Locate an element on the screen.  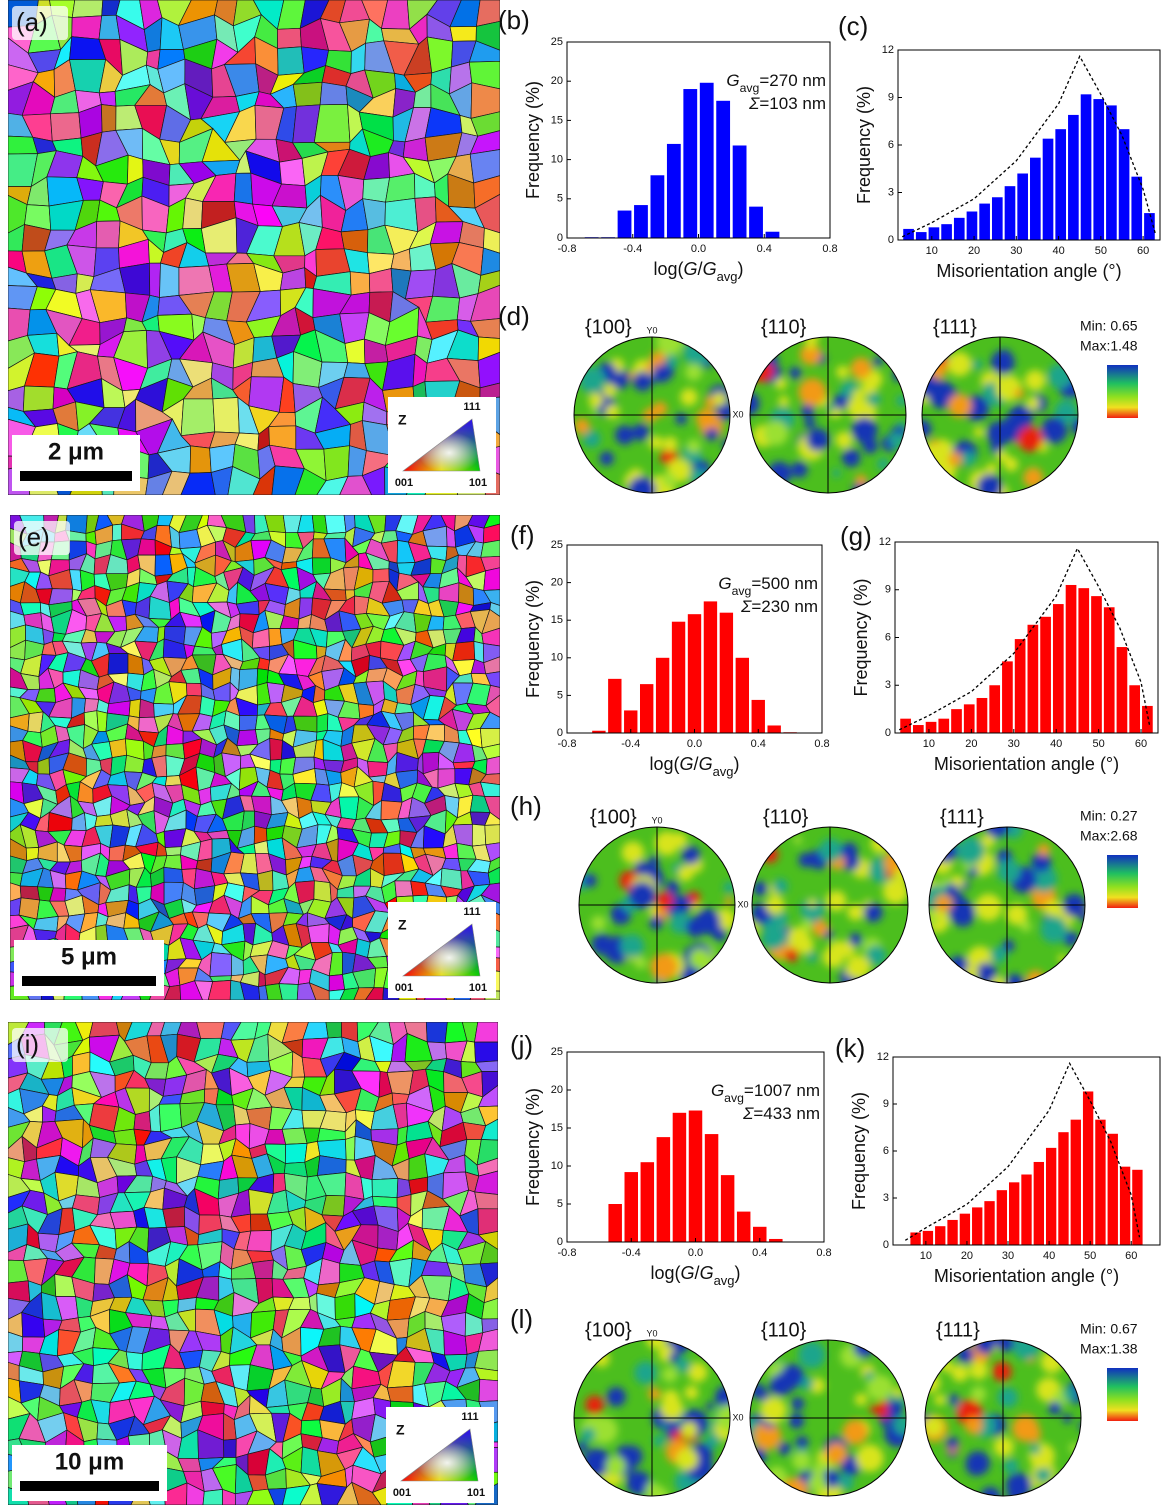
intensity-max: Max:1.38 is located at coordinates (1109, 1349).